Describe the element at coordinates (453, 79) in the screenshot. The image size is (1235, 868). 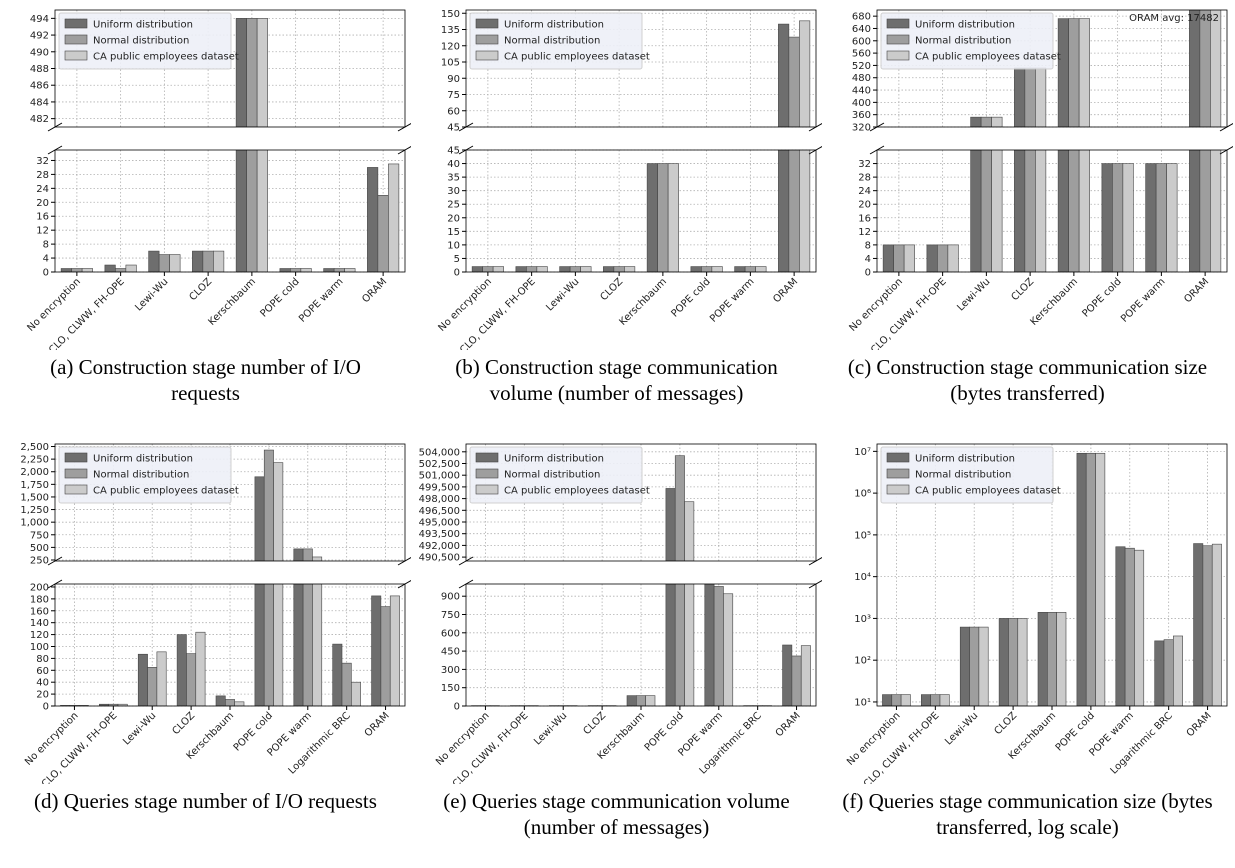
I see `y-tick-label: 90` at that location.